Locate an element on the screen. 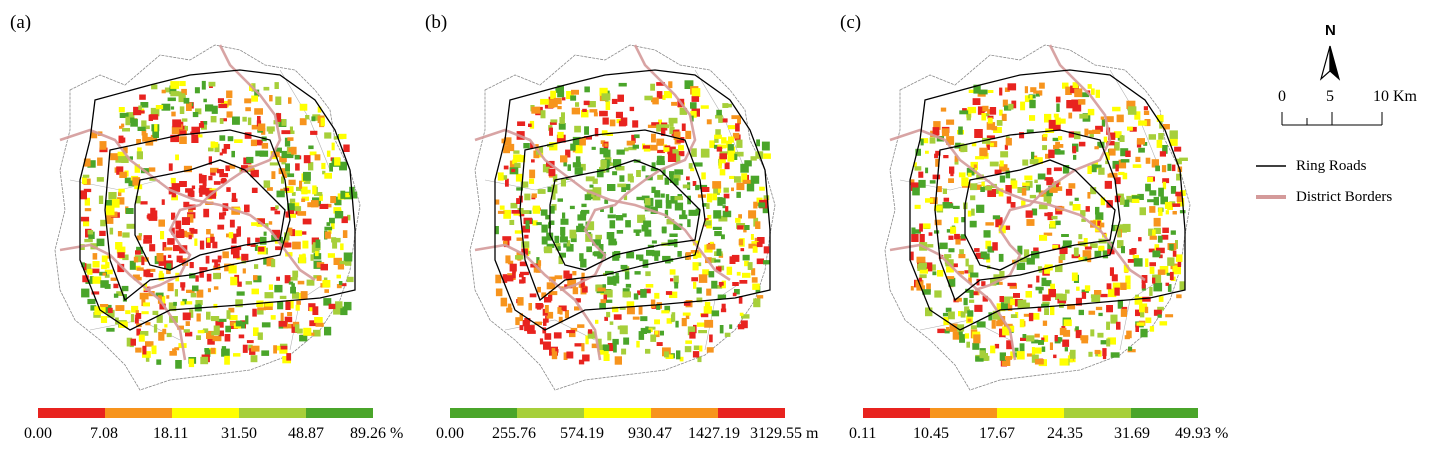 Image resolution: width=1430 pixels, height=469 pixels. colorbar-segment is located at coordinates (138, 413).